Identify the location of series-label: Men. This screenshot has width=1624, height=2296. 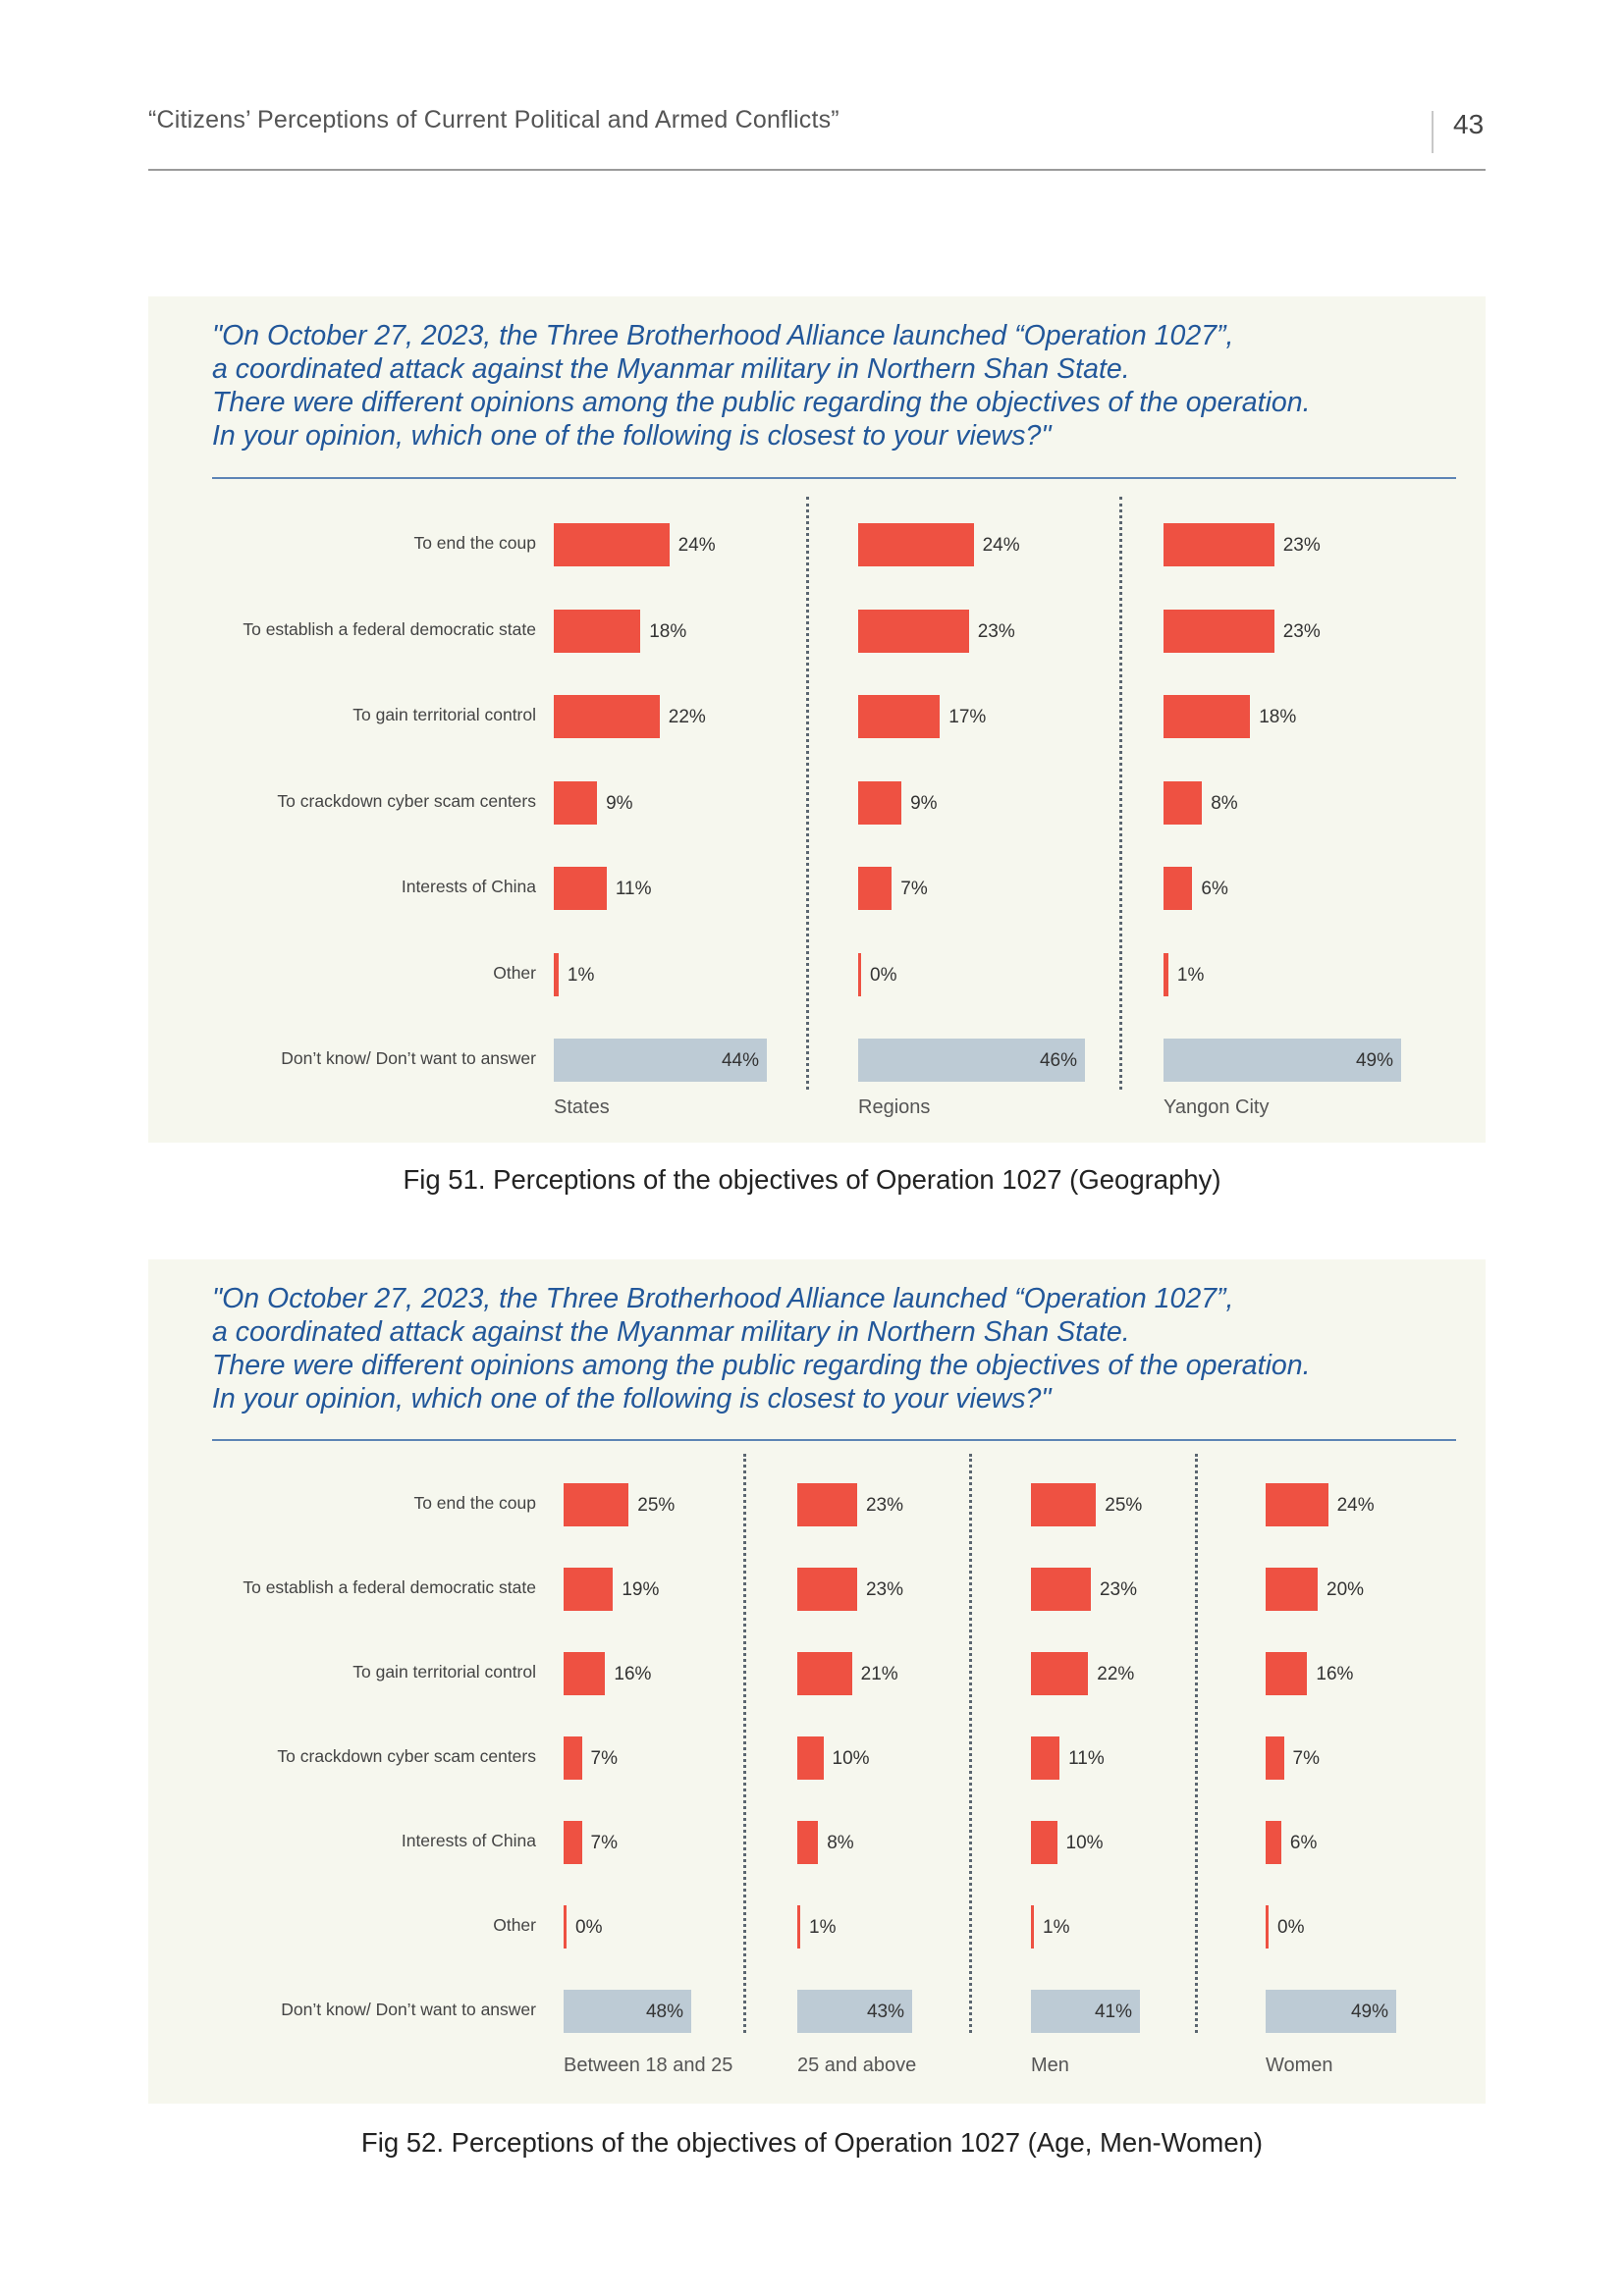
(1050, 2065).